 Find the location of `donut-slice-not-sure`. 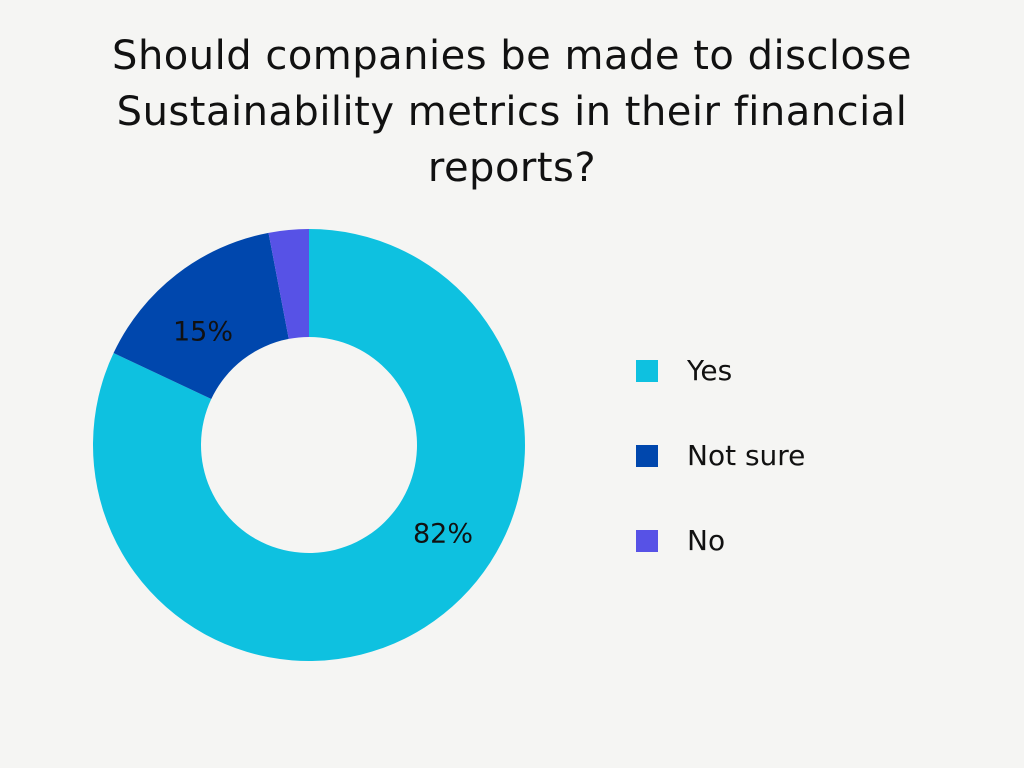

donut-slice-not-sure is located at coordinates (201, 316).